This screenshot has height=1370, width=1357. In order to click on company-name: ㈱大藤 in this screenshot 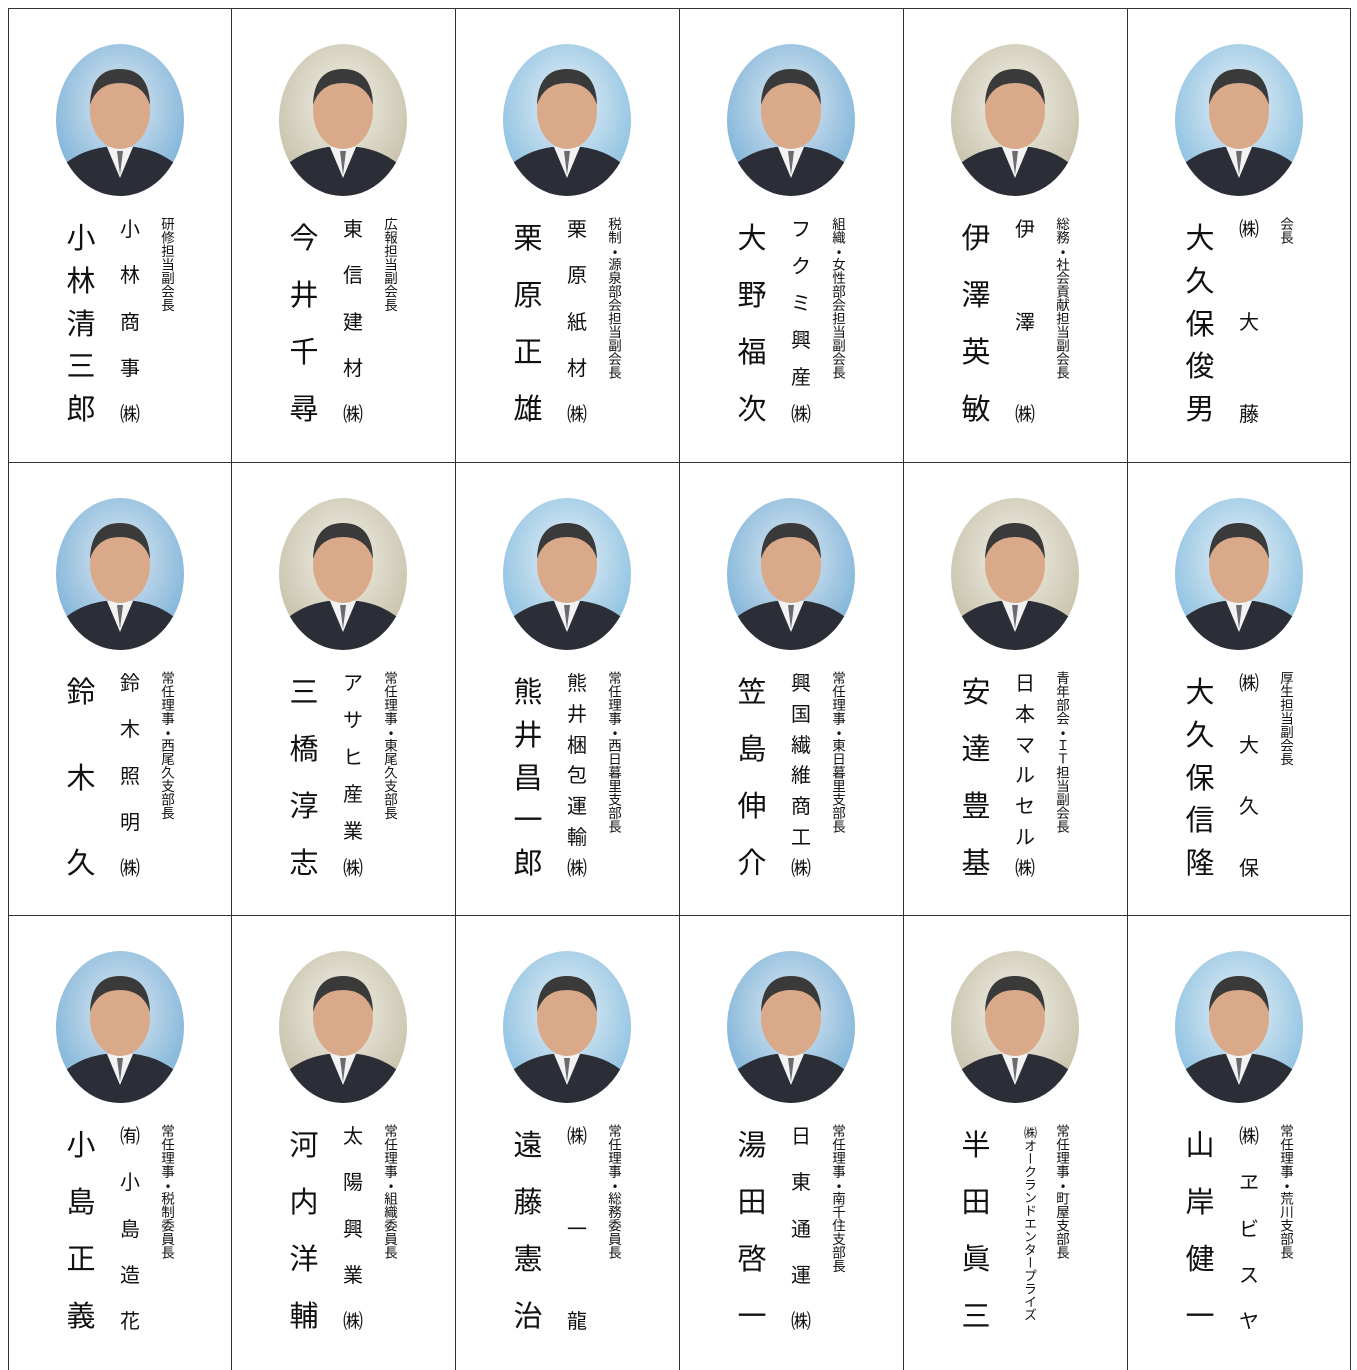, I will do `click(1249, 321)`.